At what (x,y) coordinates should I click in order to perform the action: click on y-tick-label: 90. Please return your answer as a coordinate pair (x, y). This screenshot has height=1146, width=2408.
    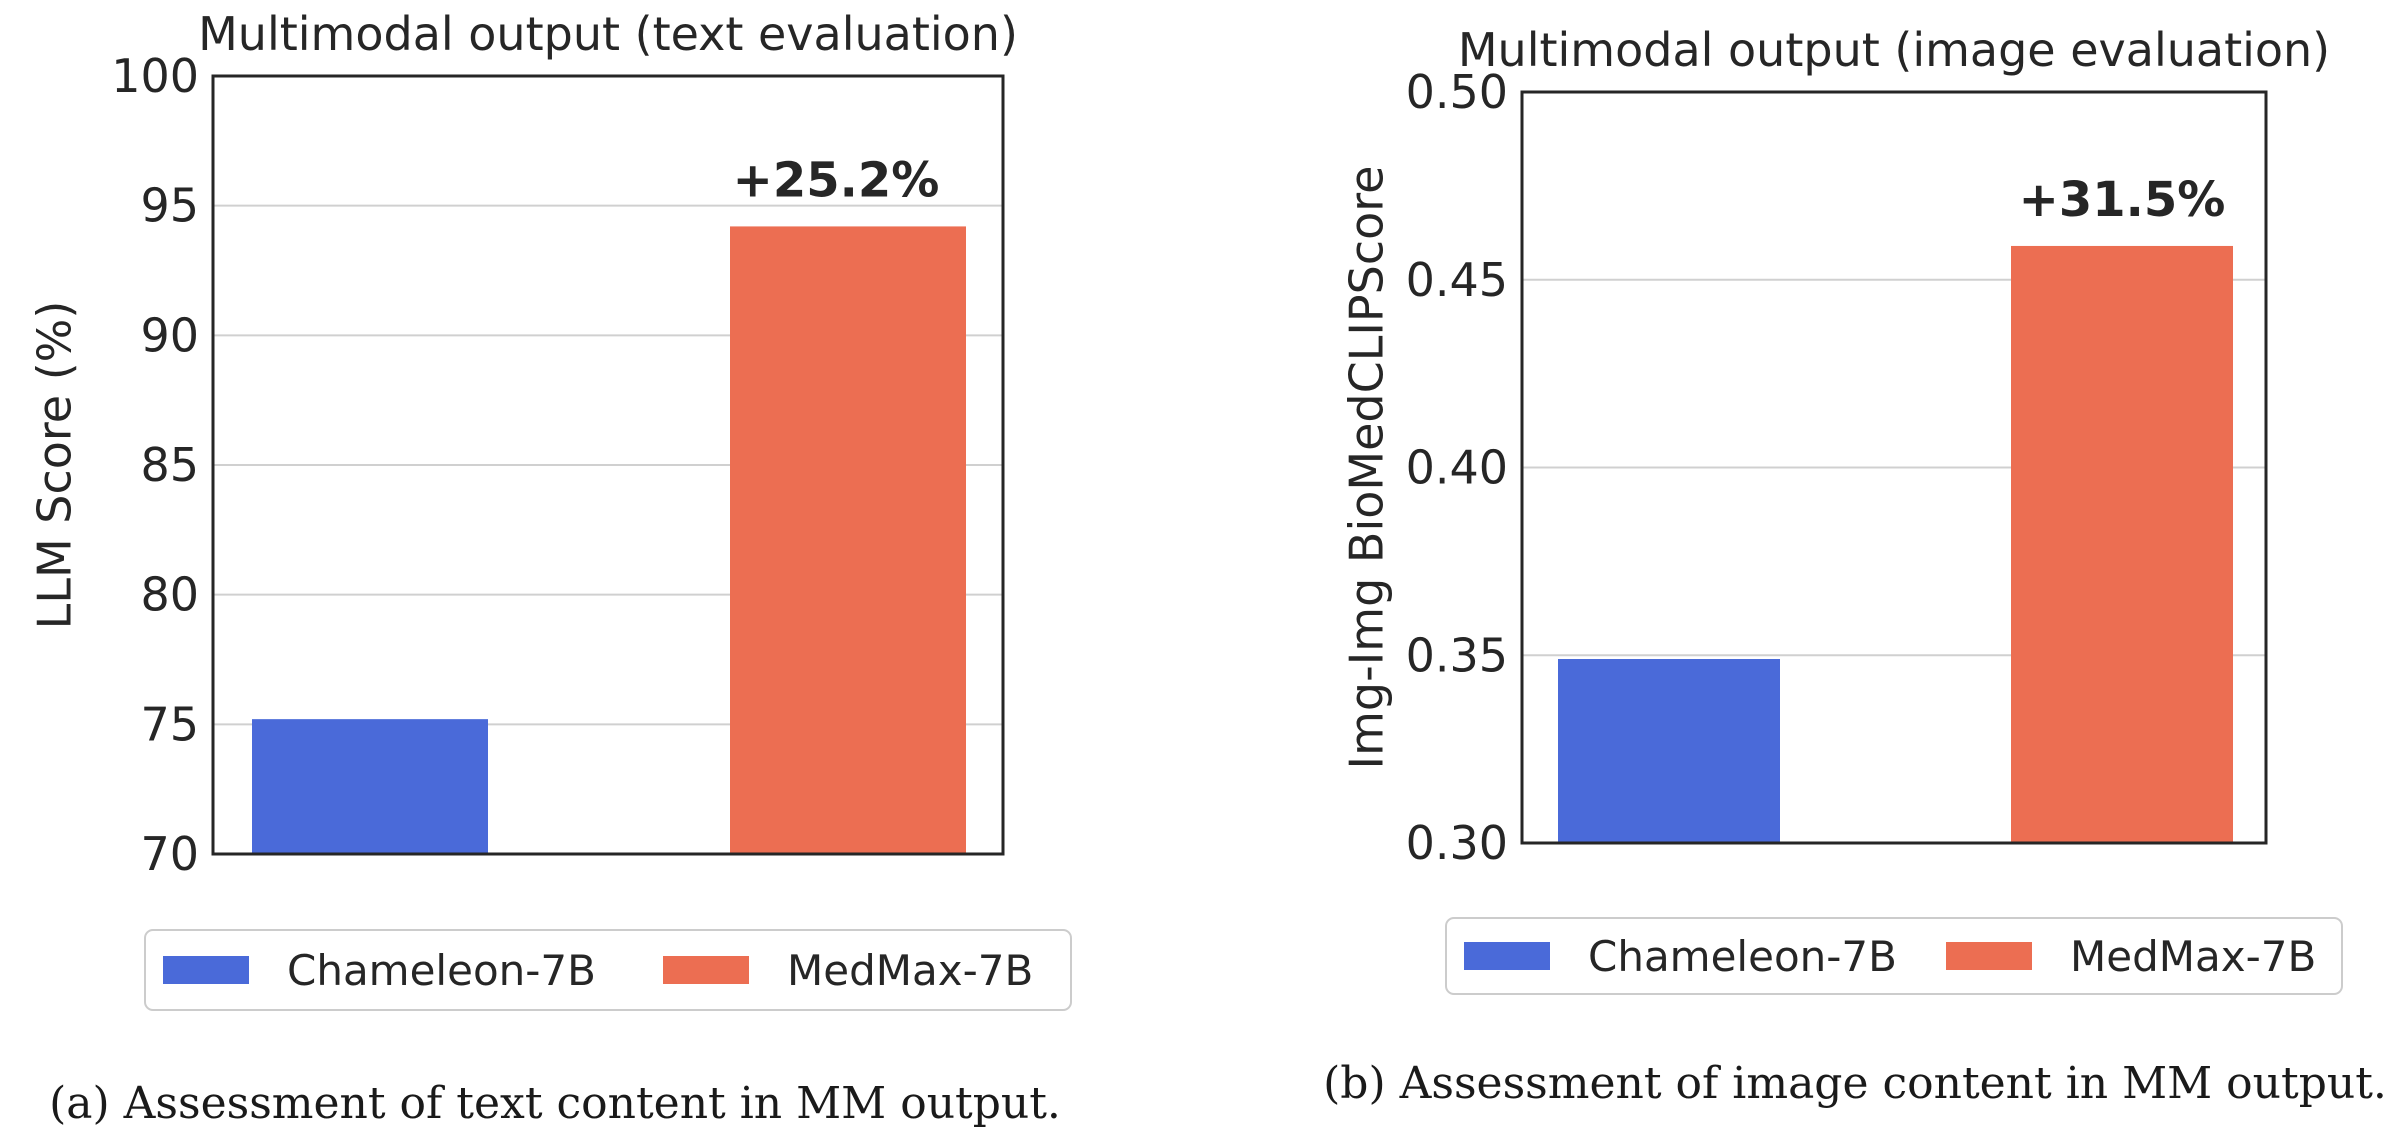
    Looking at the image, I should click on (169, 335).